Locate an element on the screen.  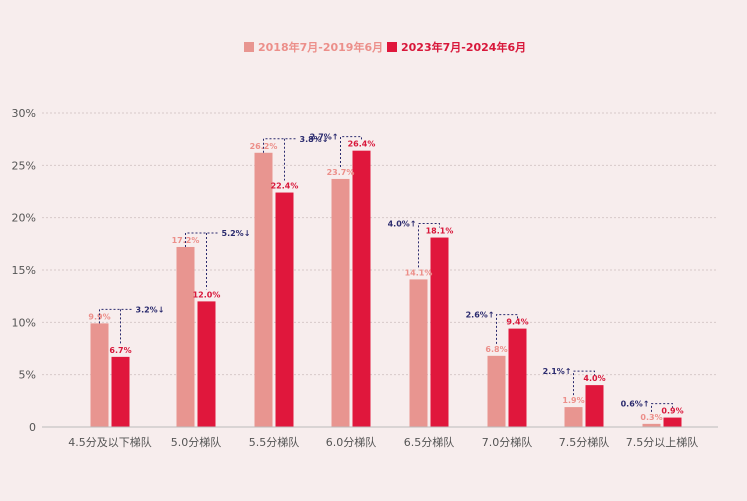
change-label: 2.6%↑ is located at coordinates (480, 315).